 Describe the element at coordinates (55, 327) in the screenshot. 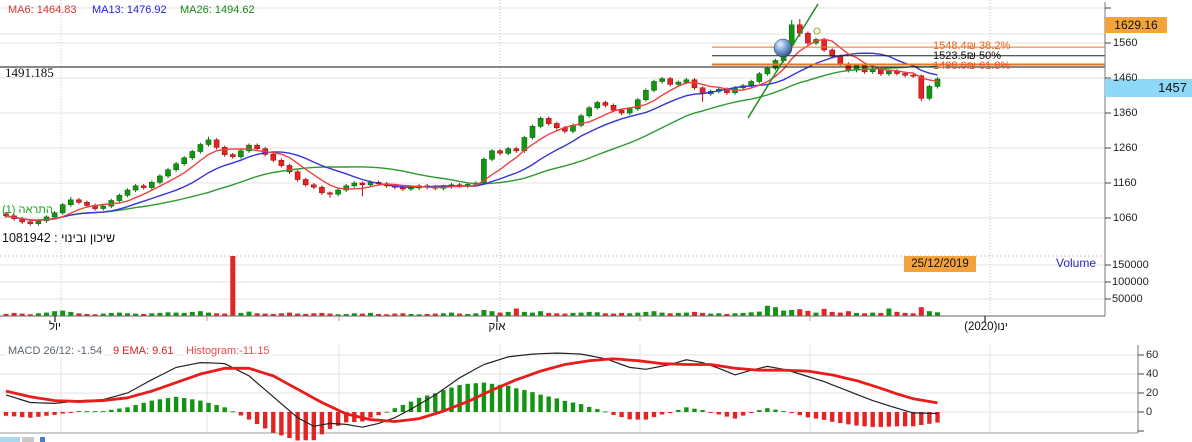

I see `x-axis-label-jul: יול` at that location.